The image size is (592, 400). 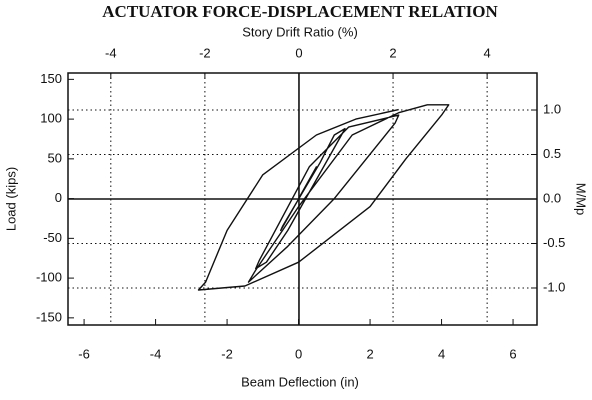 I want to click on x2-tick-label: 4, so click(x=487, y=52).